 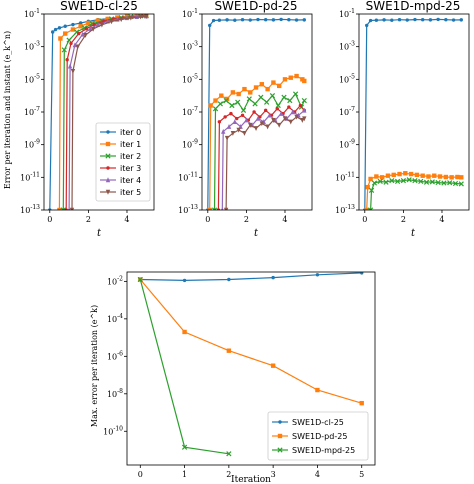 What do you see at coordinates (347, 78) in the screenshot?
I see `chart-mpd-y-tick-label: 10⁻⁵` at bounding box center [347, 78].